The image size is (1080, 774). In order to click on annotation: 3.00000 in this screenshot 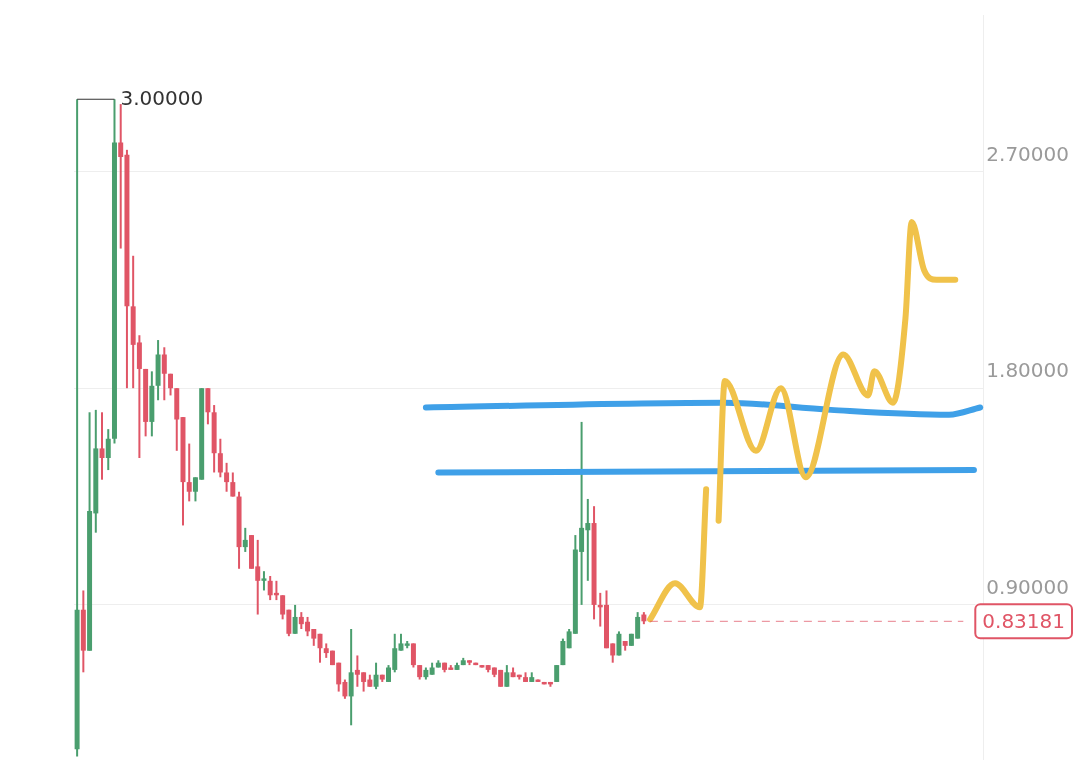, I will do `click(162, 98)`.